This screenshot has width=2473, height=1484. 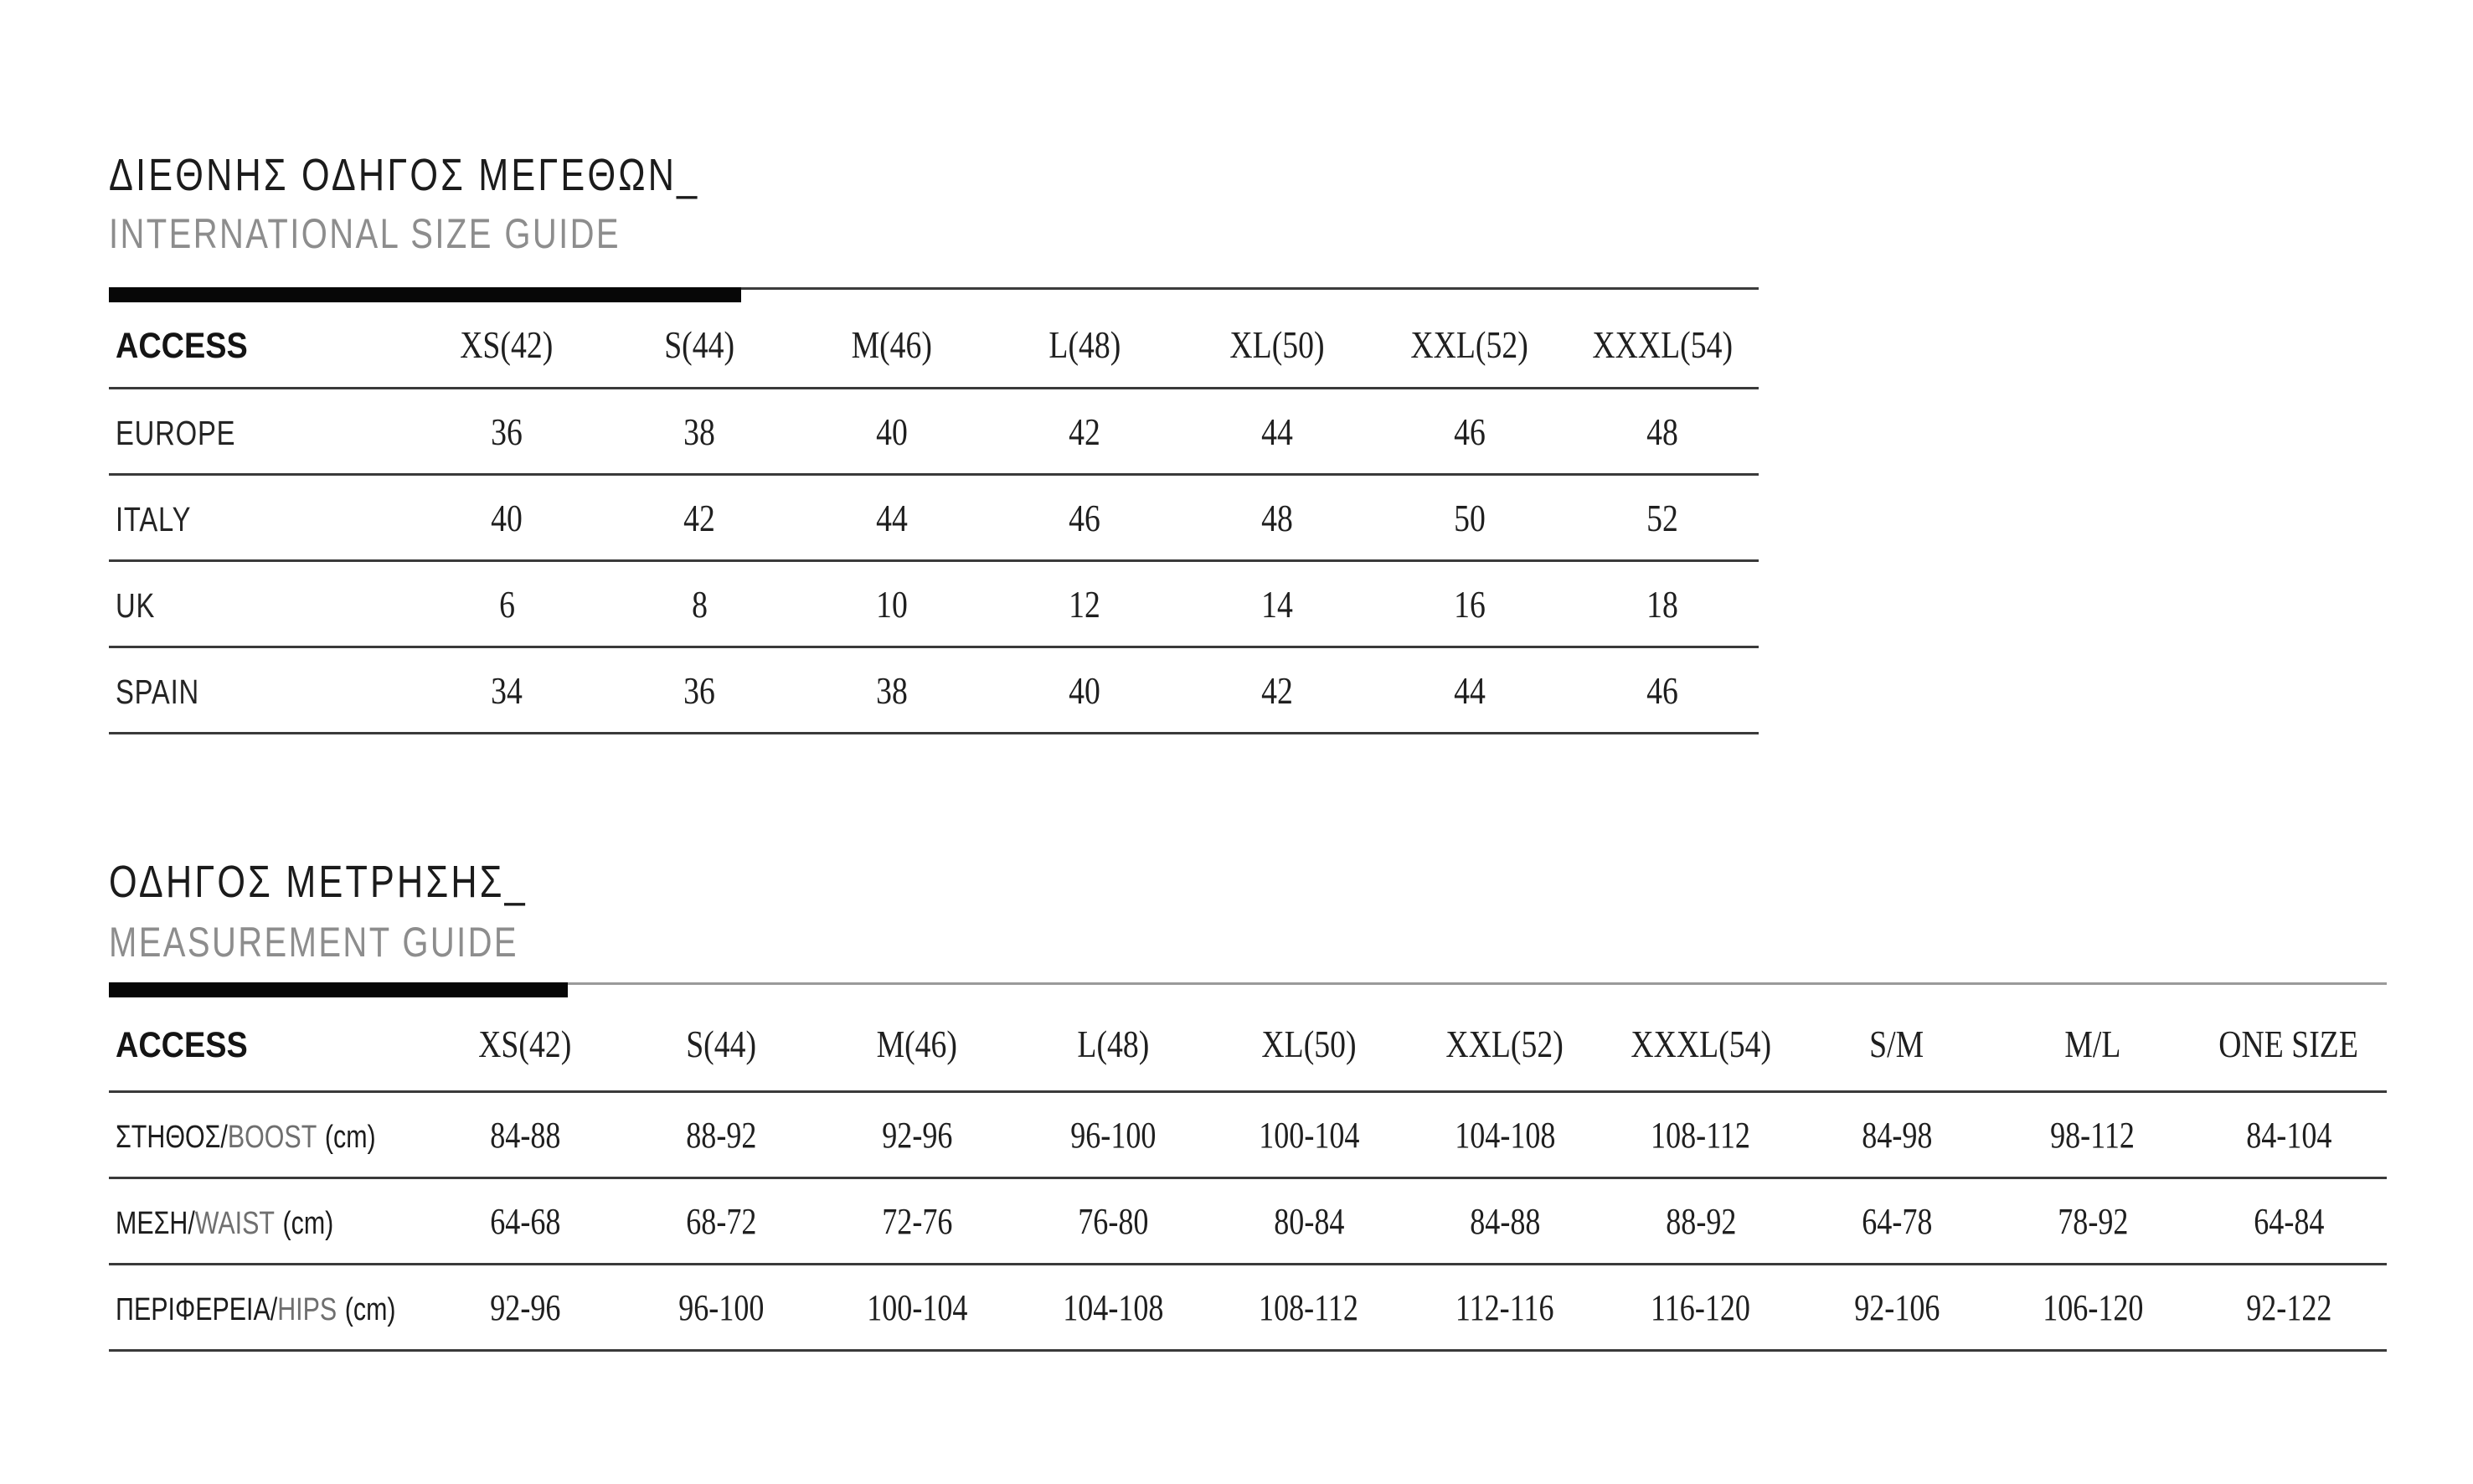 What do you see at coordinates (1662, 517) in the screenshot?
I see `size-value: 52` at bounding box center [1662, 517].